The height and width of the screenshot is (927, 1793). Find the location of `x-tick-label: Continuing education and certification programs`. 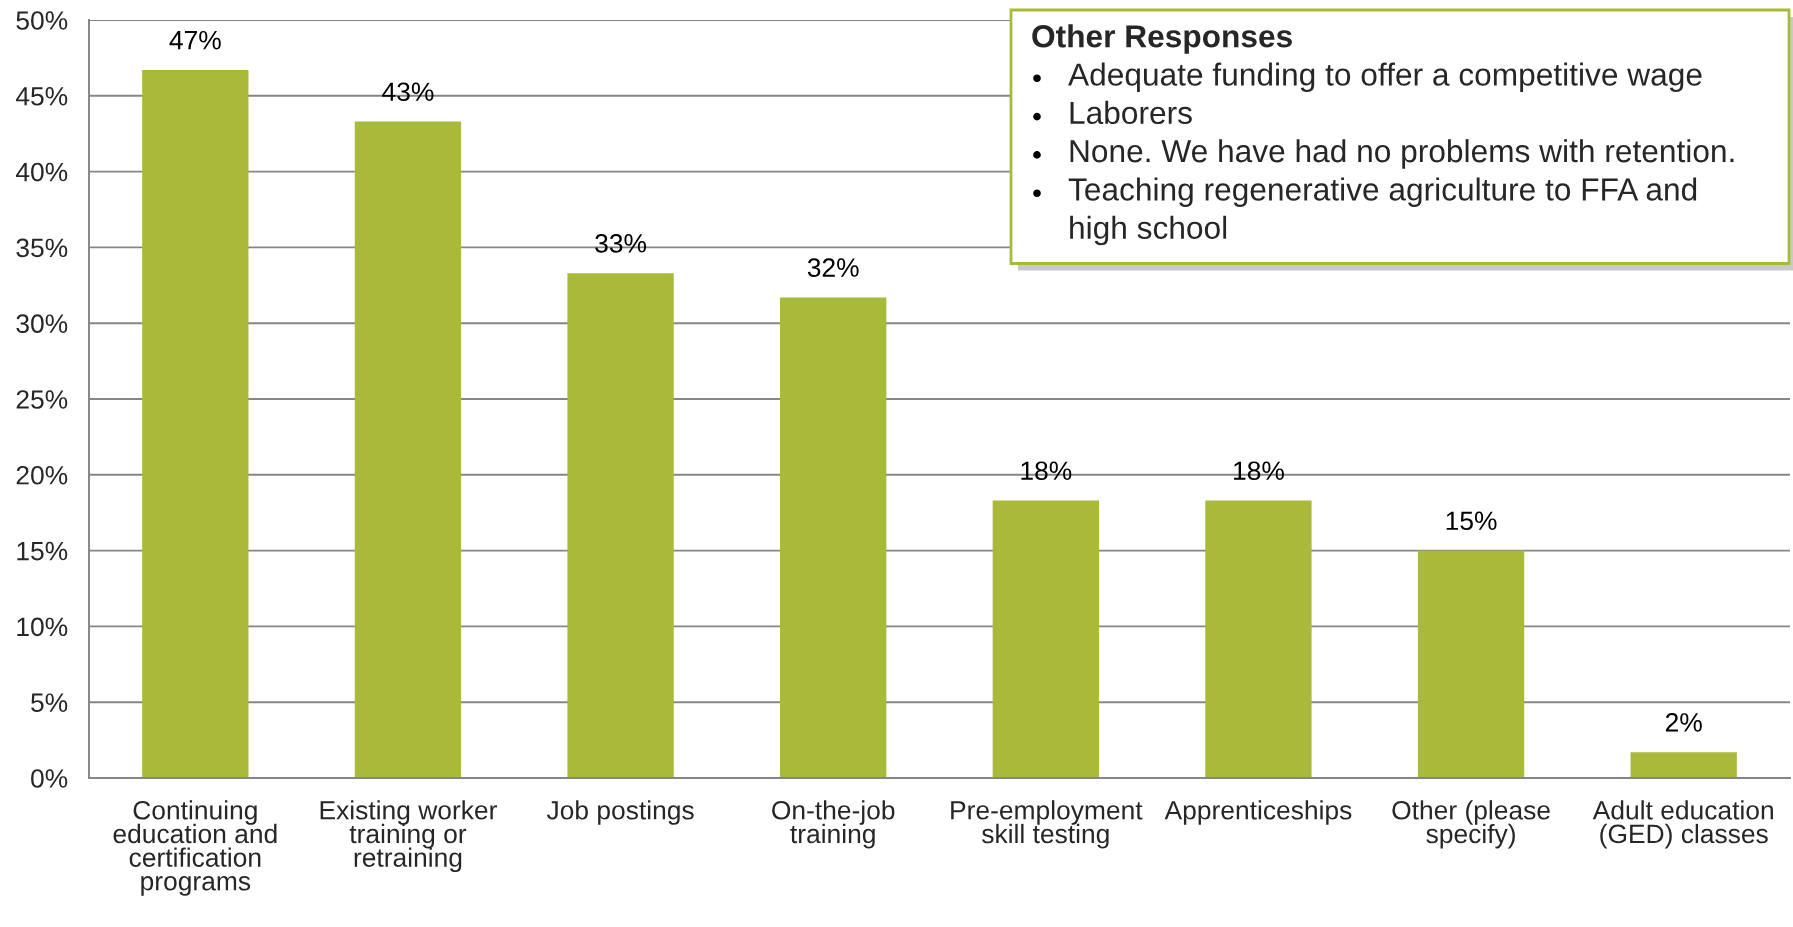

x-tick-label: Continuing education and certification programs is located at coordinates (195, 848).